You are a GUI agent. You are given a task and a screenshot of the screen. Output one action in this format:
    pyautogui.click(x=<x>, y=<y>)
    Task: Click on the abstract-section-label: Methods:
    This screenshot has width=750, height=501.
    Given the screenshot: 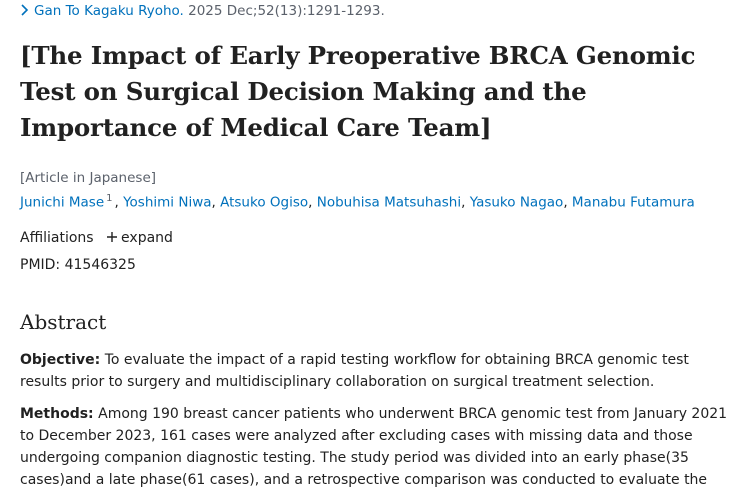 What is the action you would take?
    pyautogui.click(x=57, y=414)
    